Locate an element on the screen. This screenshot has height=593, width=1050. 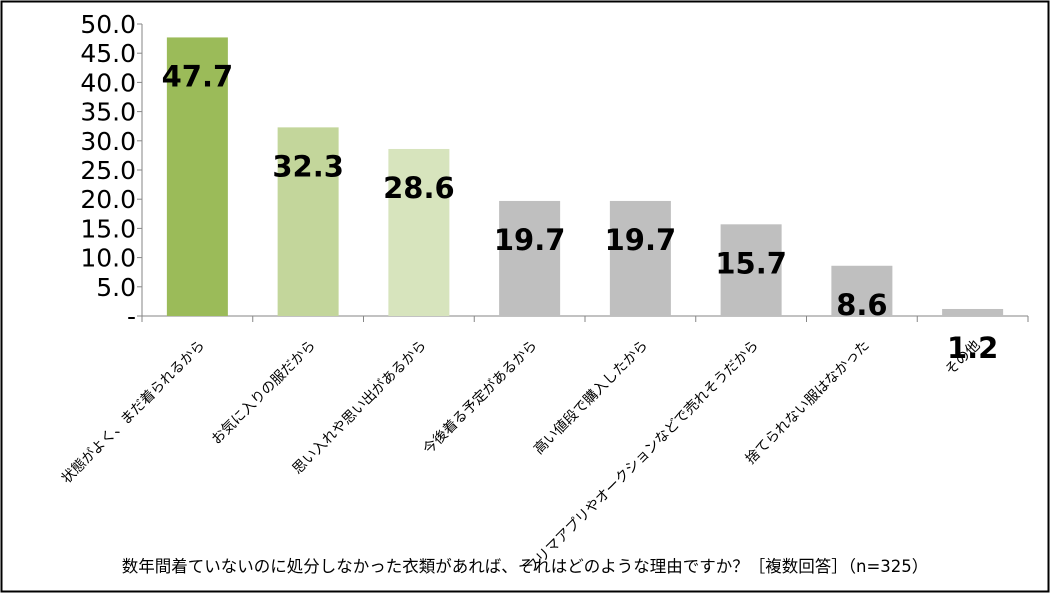
y-tick-label: 50.0 is located at coordinates (108, 24).